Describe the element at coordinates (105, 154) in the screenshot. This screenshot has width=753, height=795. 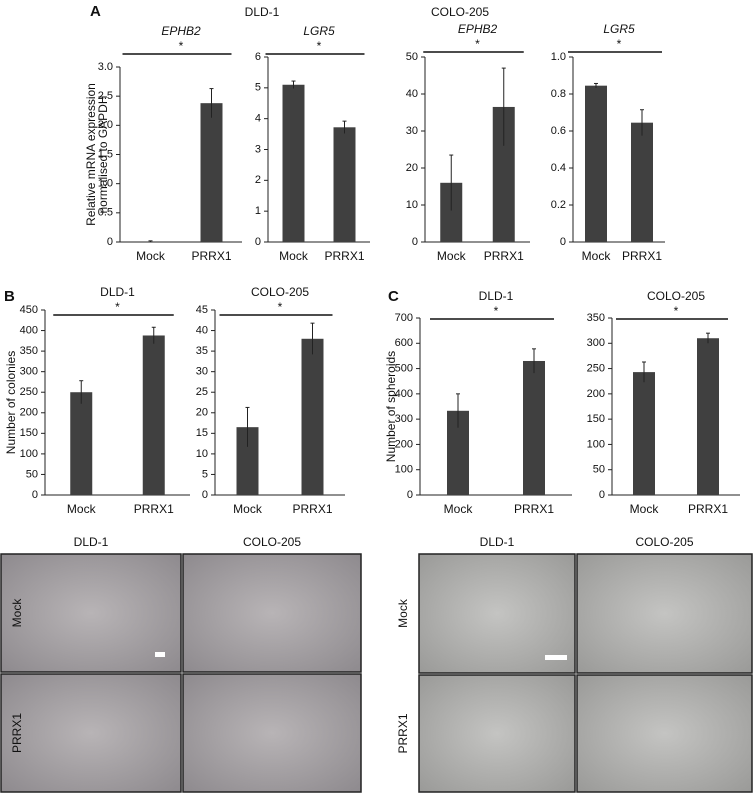
I see `y-tick-label: 1.5` at that location.